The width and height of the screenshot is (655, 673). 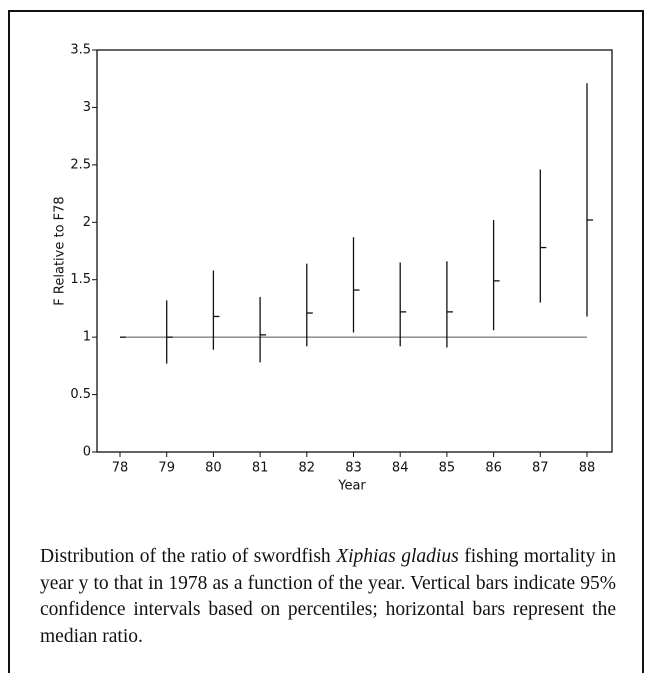 What do you see at coordinates (353, 468) in the screenshot?
I see `x-tick-label: 83` at bounding box center [353, 468].